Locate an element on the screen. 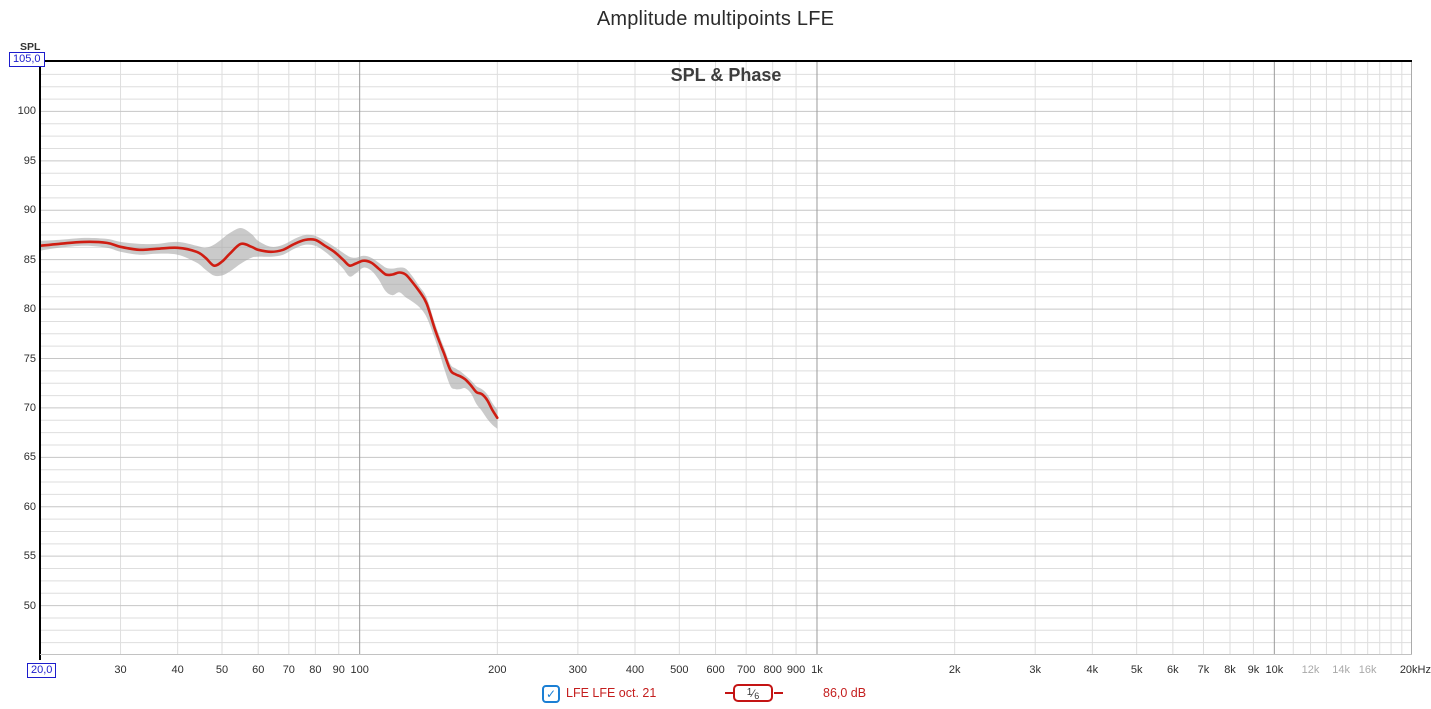 Image resolution: width=1431 pixels, height=709 pixels. smoothing-value-box: 1⁄6 is located at coordinates (753, 693).